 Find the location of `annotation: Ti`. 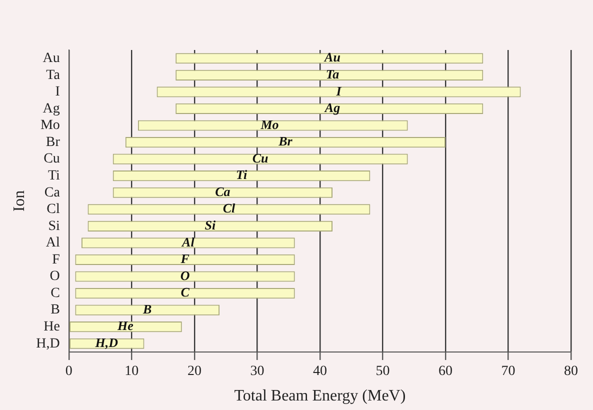

annotation: Ti is located at coordinates (242, 174).